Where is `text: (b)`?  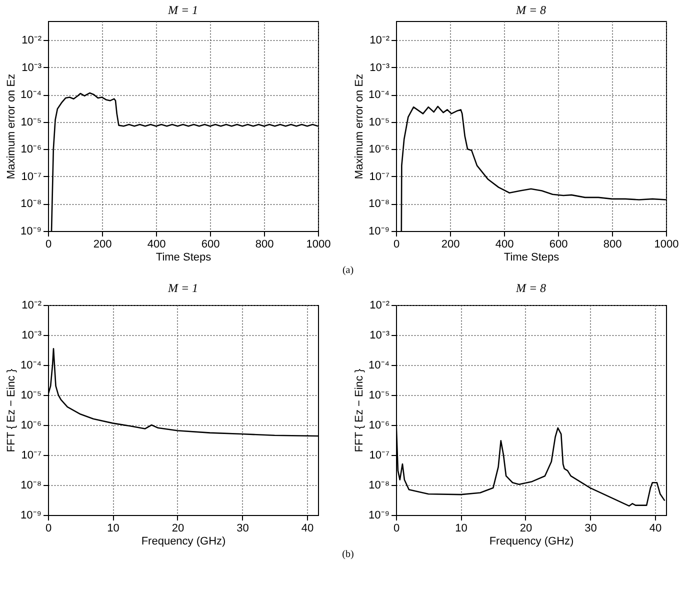
text: (b) is located at coordinates (348, 555).